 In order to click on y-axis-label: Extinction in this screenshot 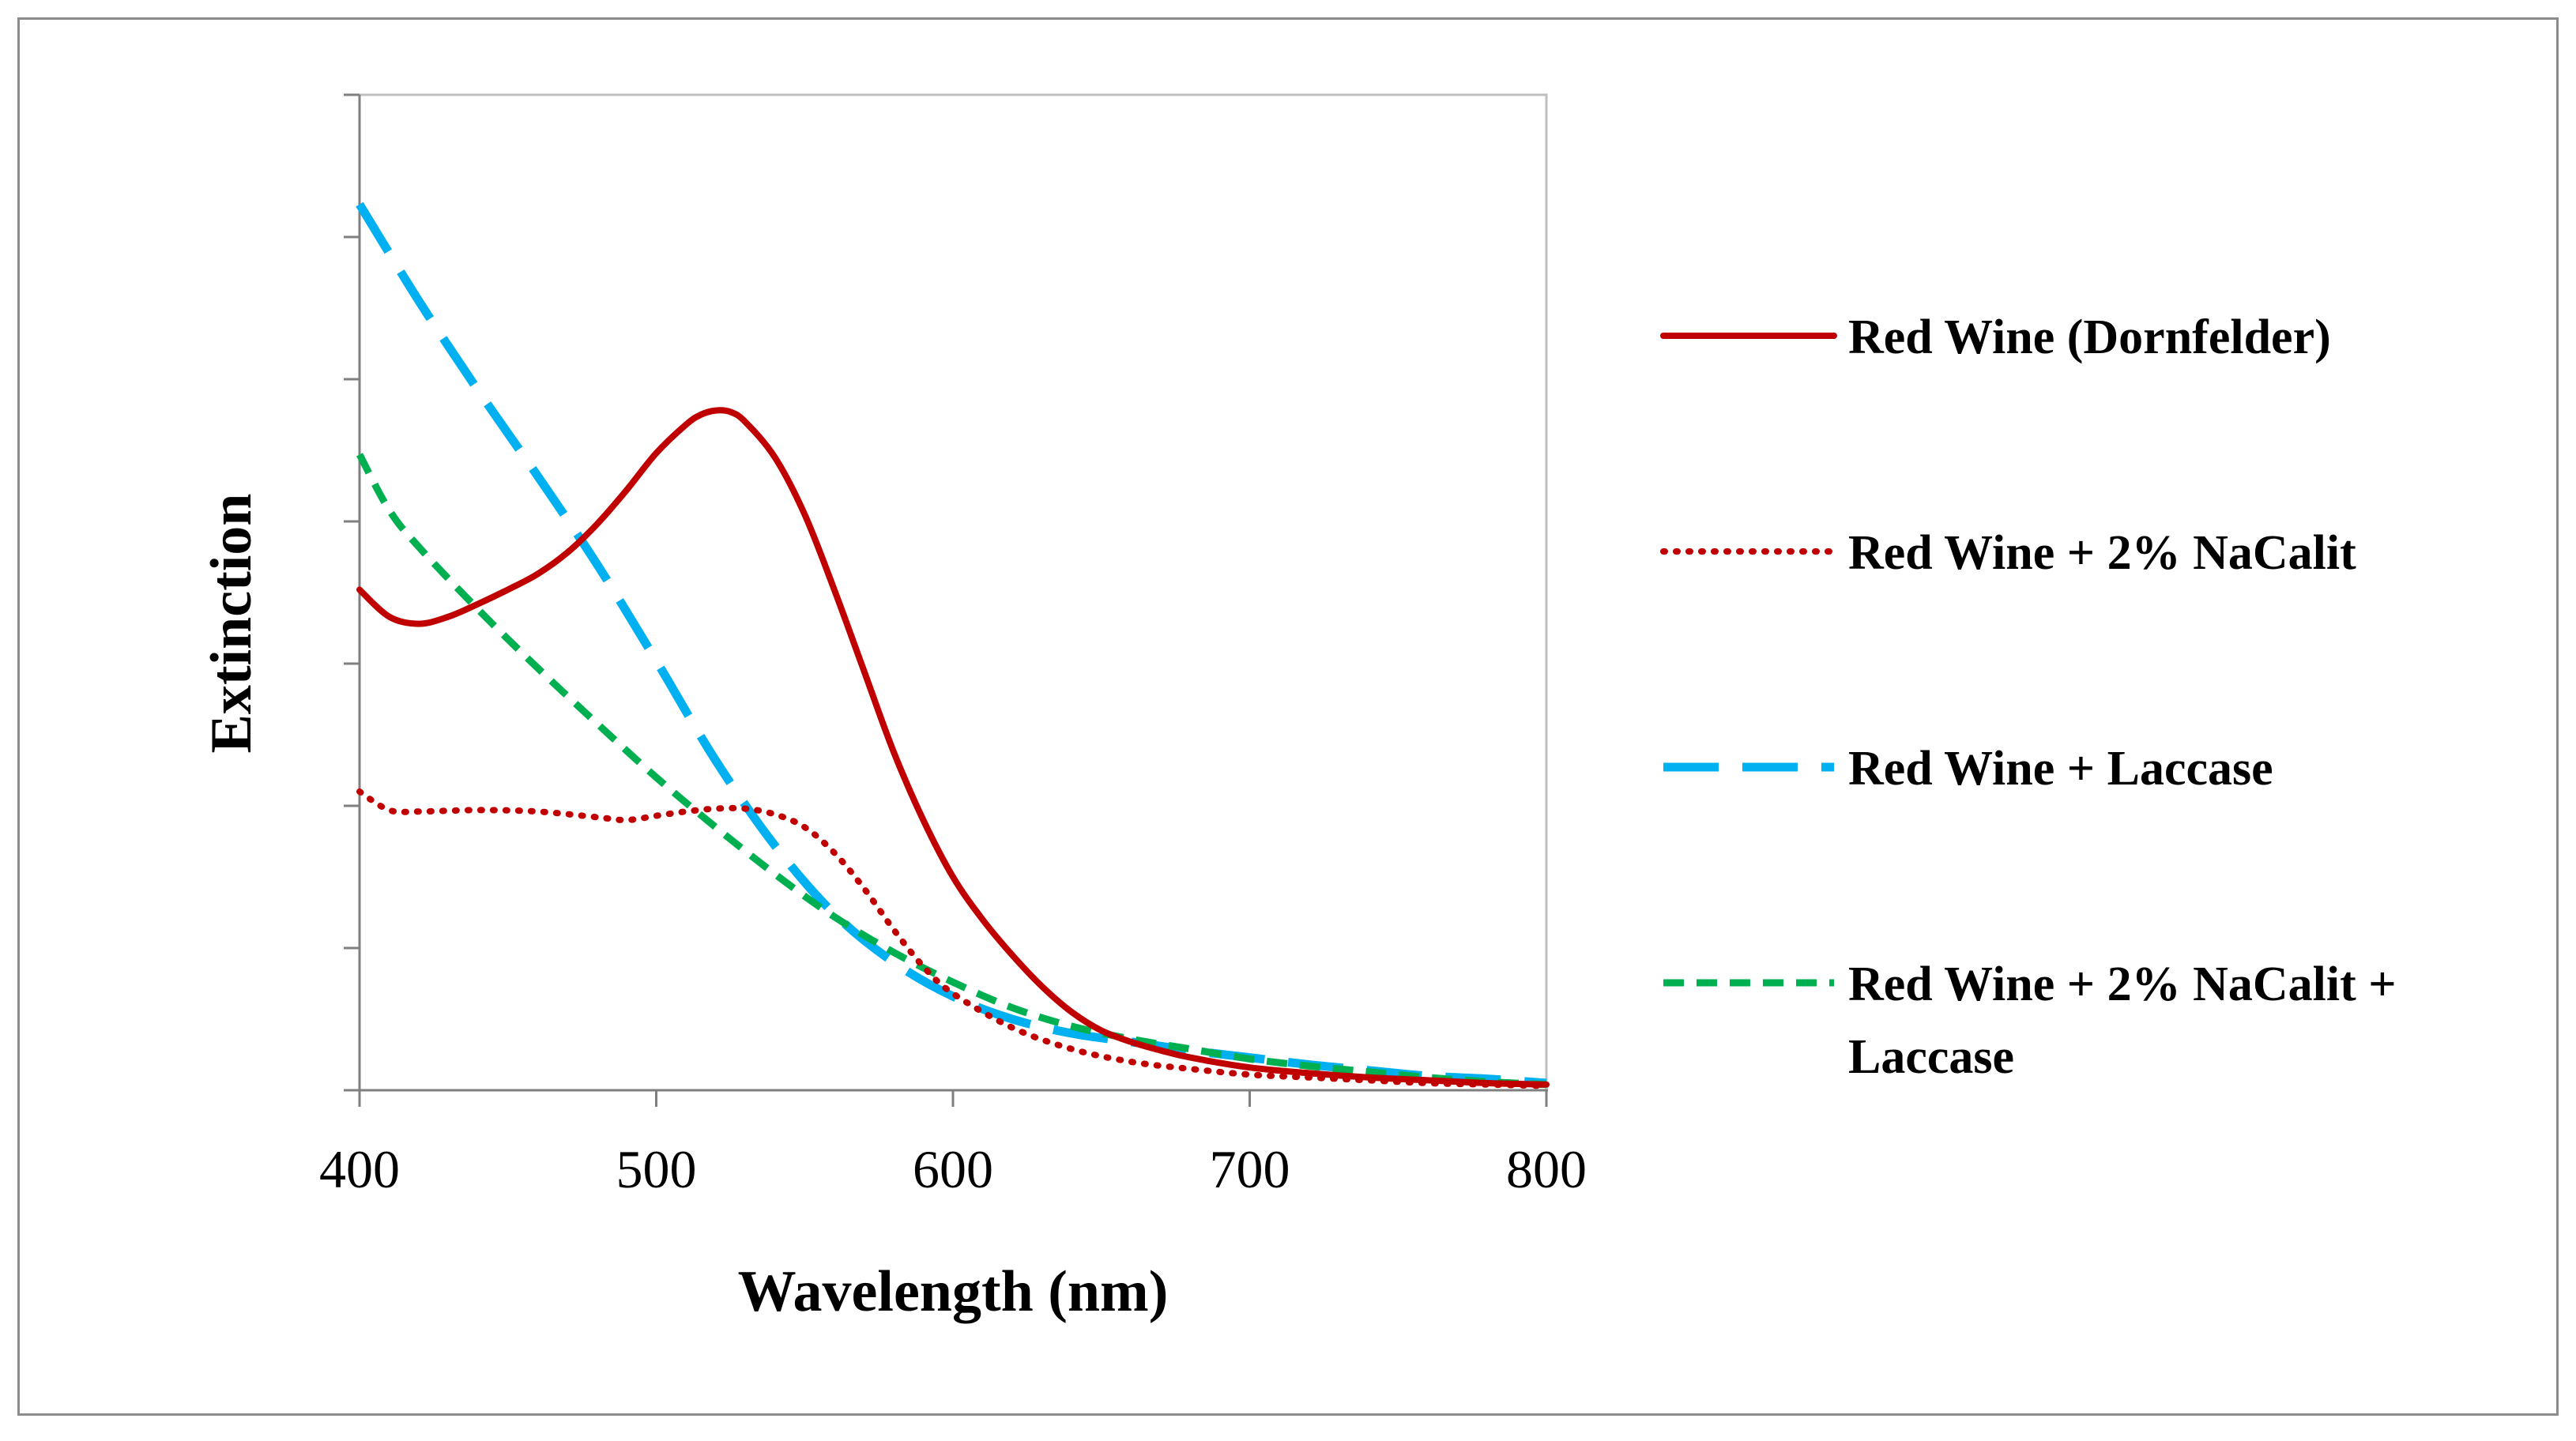, I will do `click(231, 624)`.